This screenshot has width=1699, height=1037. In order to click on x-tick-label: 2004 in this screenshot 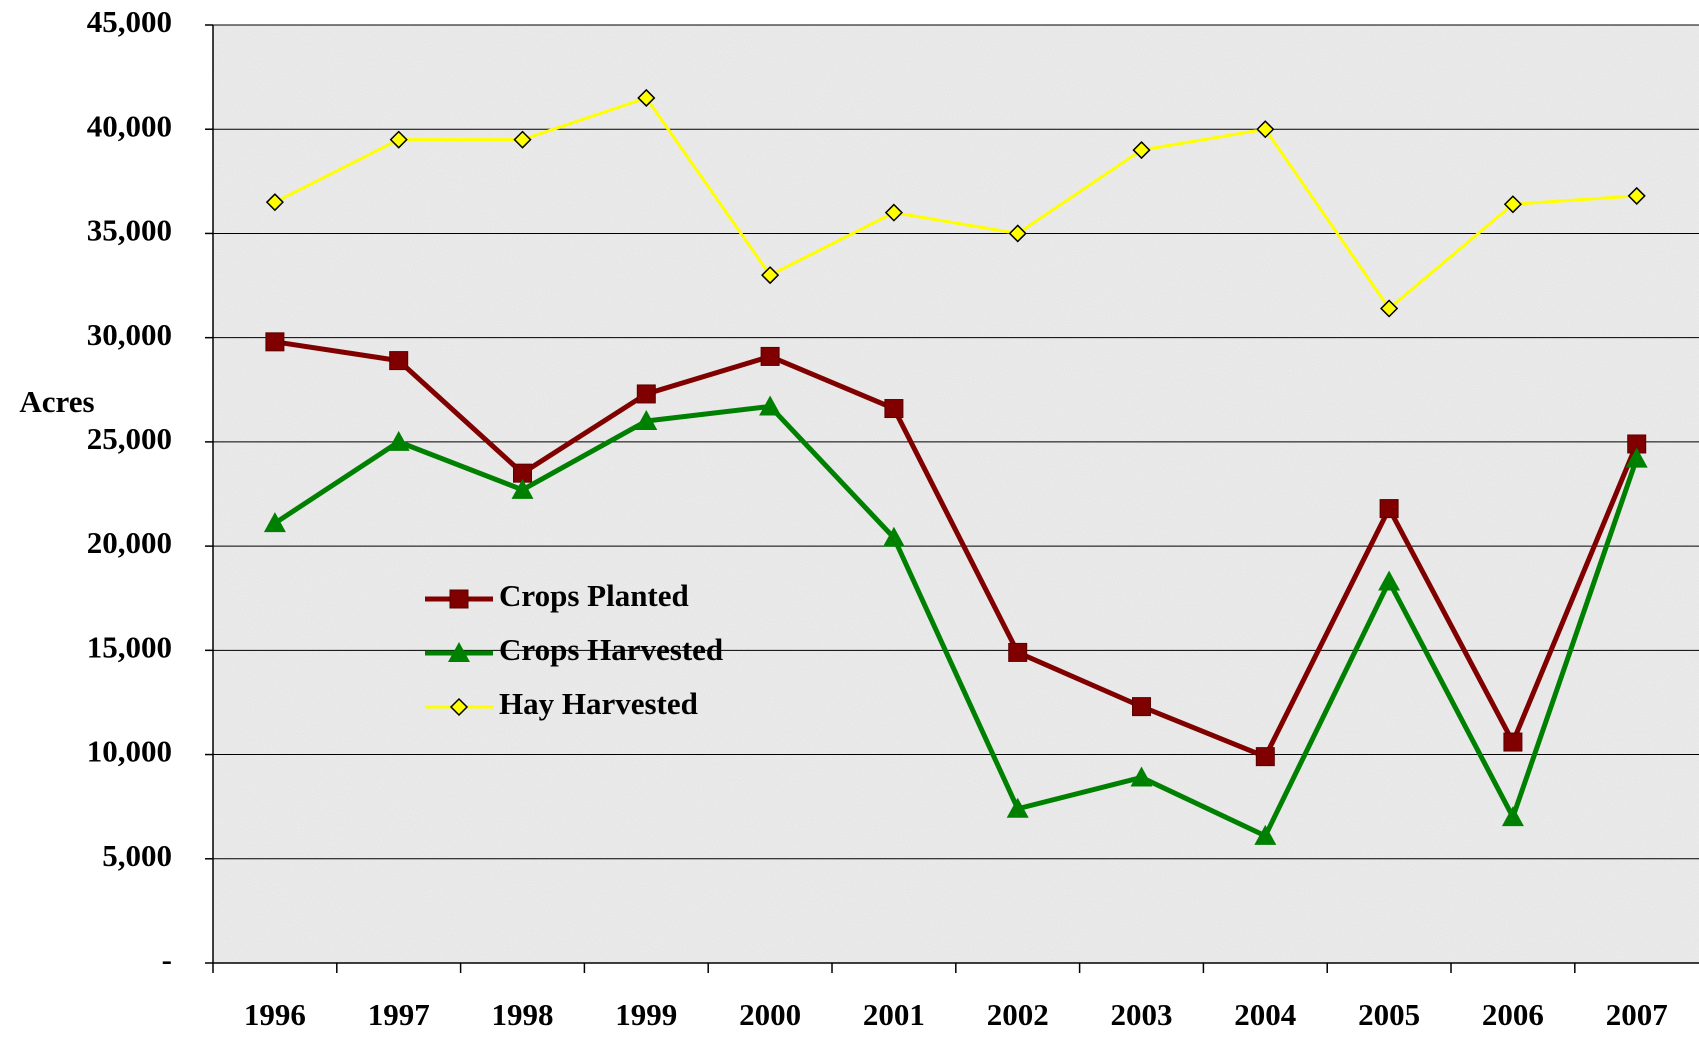, I will do `click(1265, 1014)`.